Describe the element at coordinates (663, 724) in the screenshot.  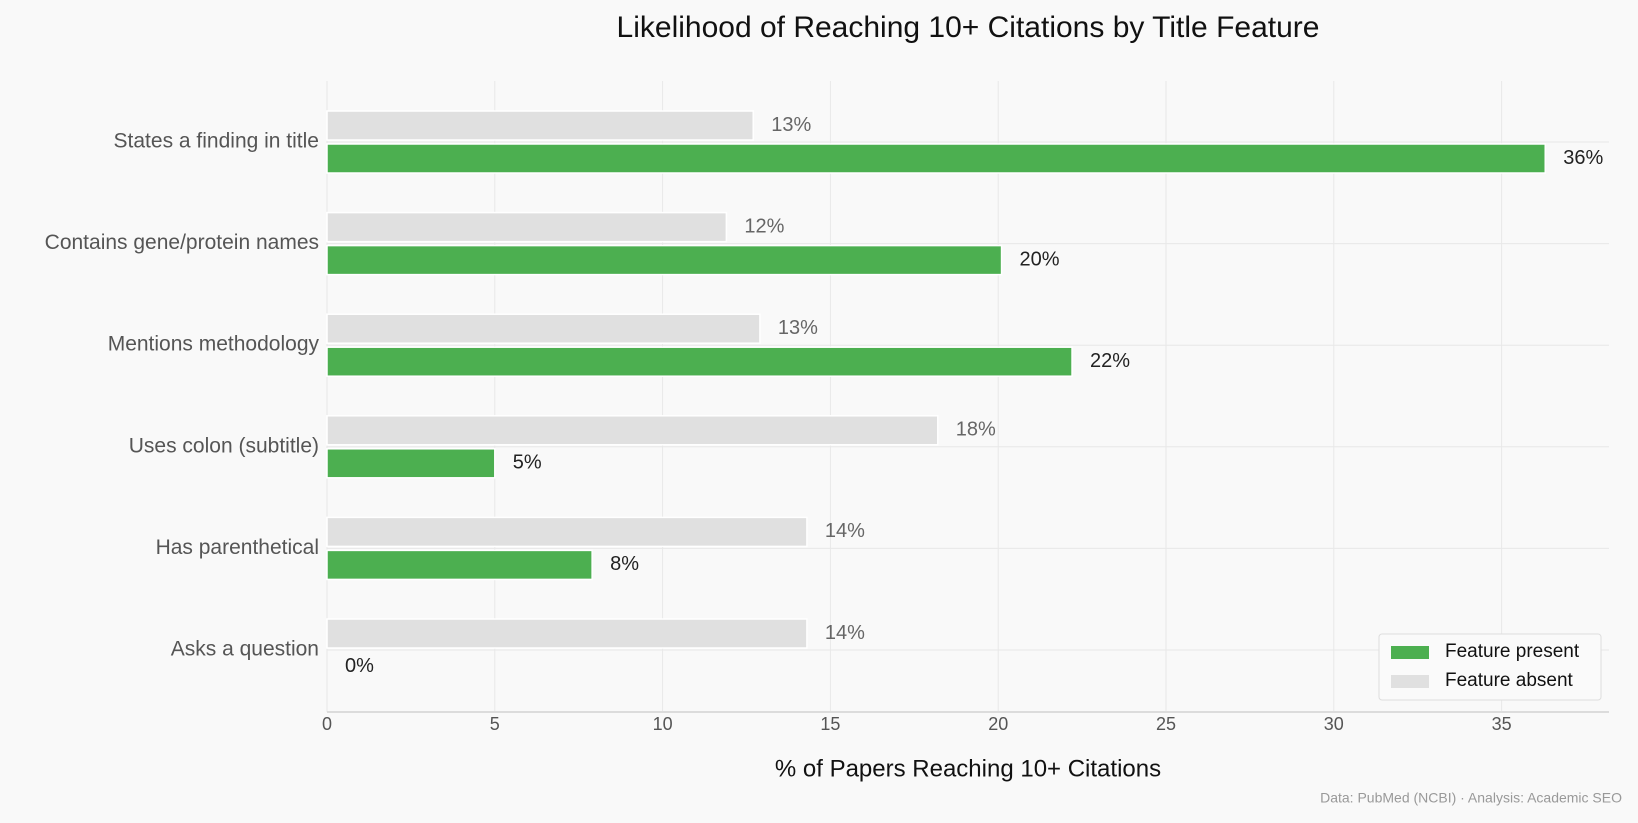
I see `x-tick-label: 10` at that location.